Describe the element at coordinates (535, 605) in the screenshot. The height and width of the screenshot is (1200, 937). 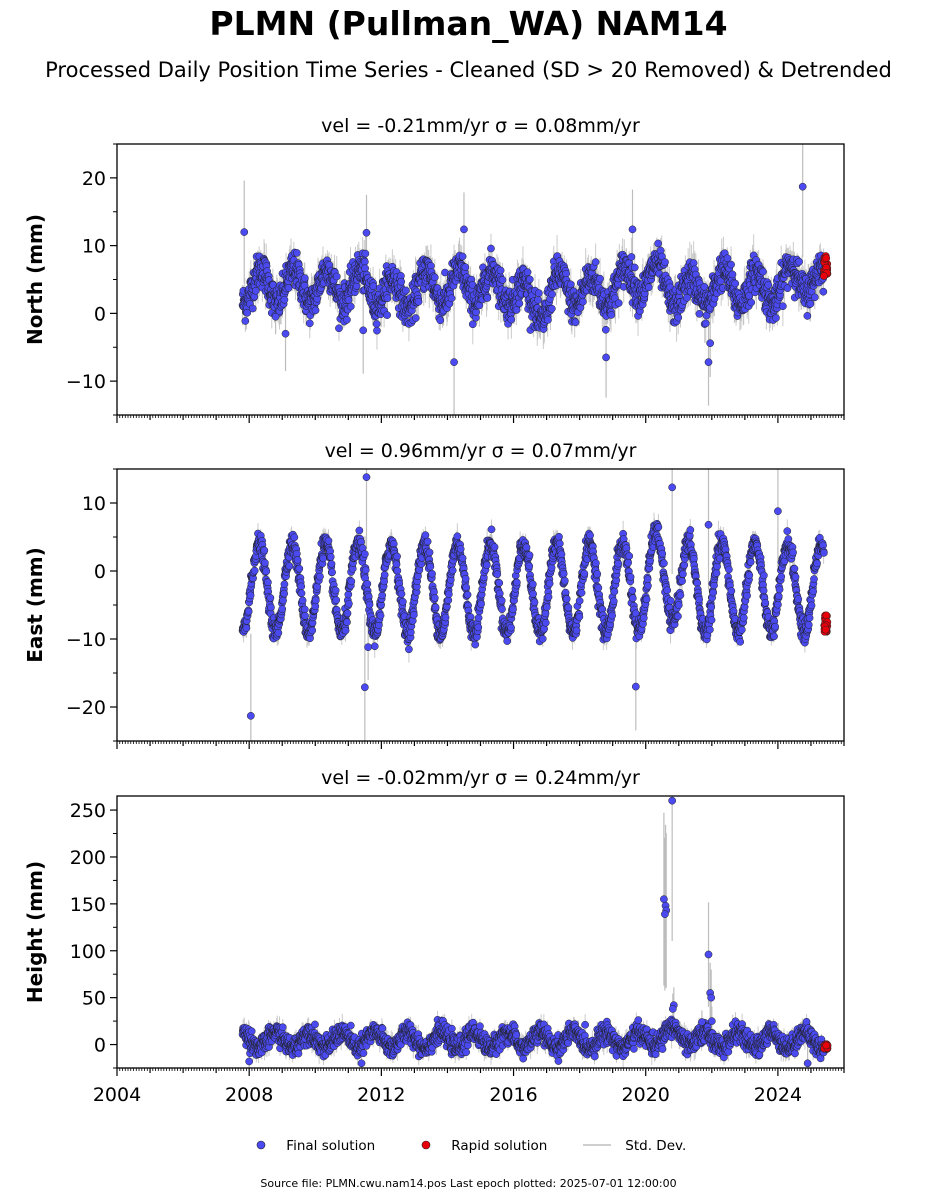
I see `series-group` at that location.